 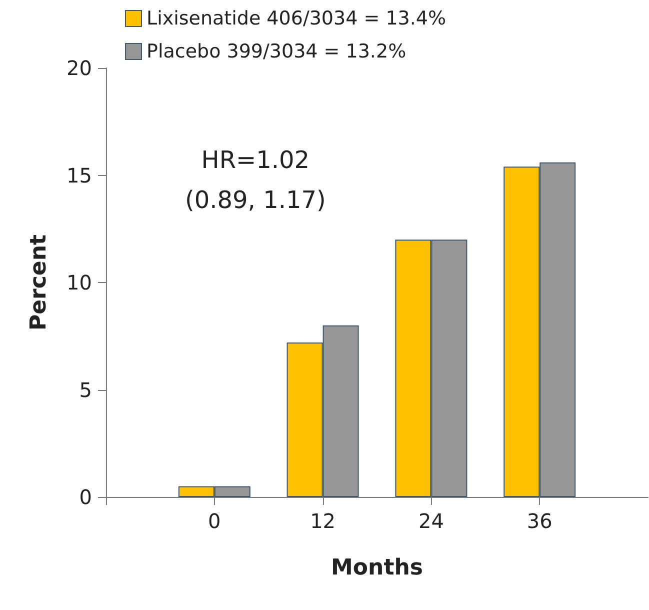 I want to click on legend-label: Lixisenatide 406/3034 = 13.4%, so click(x=296, y=19).